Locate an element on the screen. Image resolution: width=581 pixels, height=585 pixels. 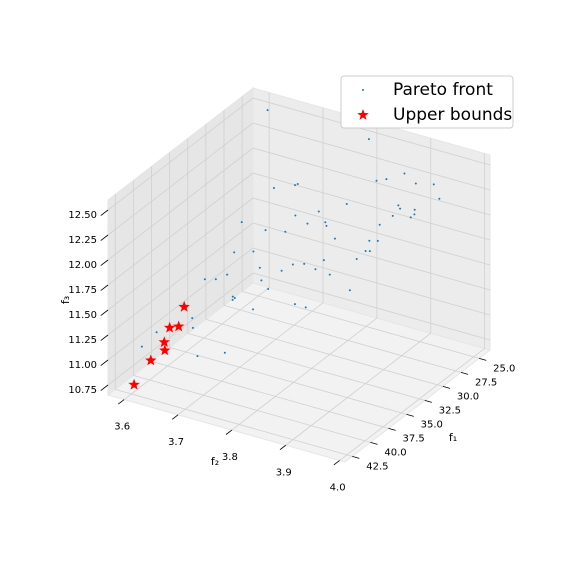
x-tick-label: 30.0 is located at coordinates (468, 396).